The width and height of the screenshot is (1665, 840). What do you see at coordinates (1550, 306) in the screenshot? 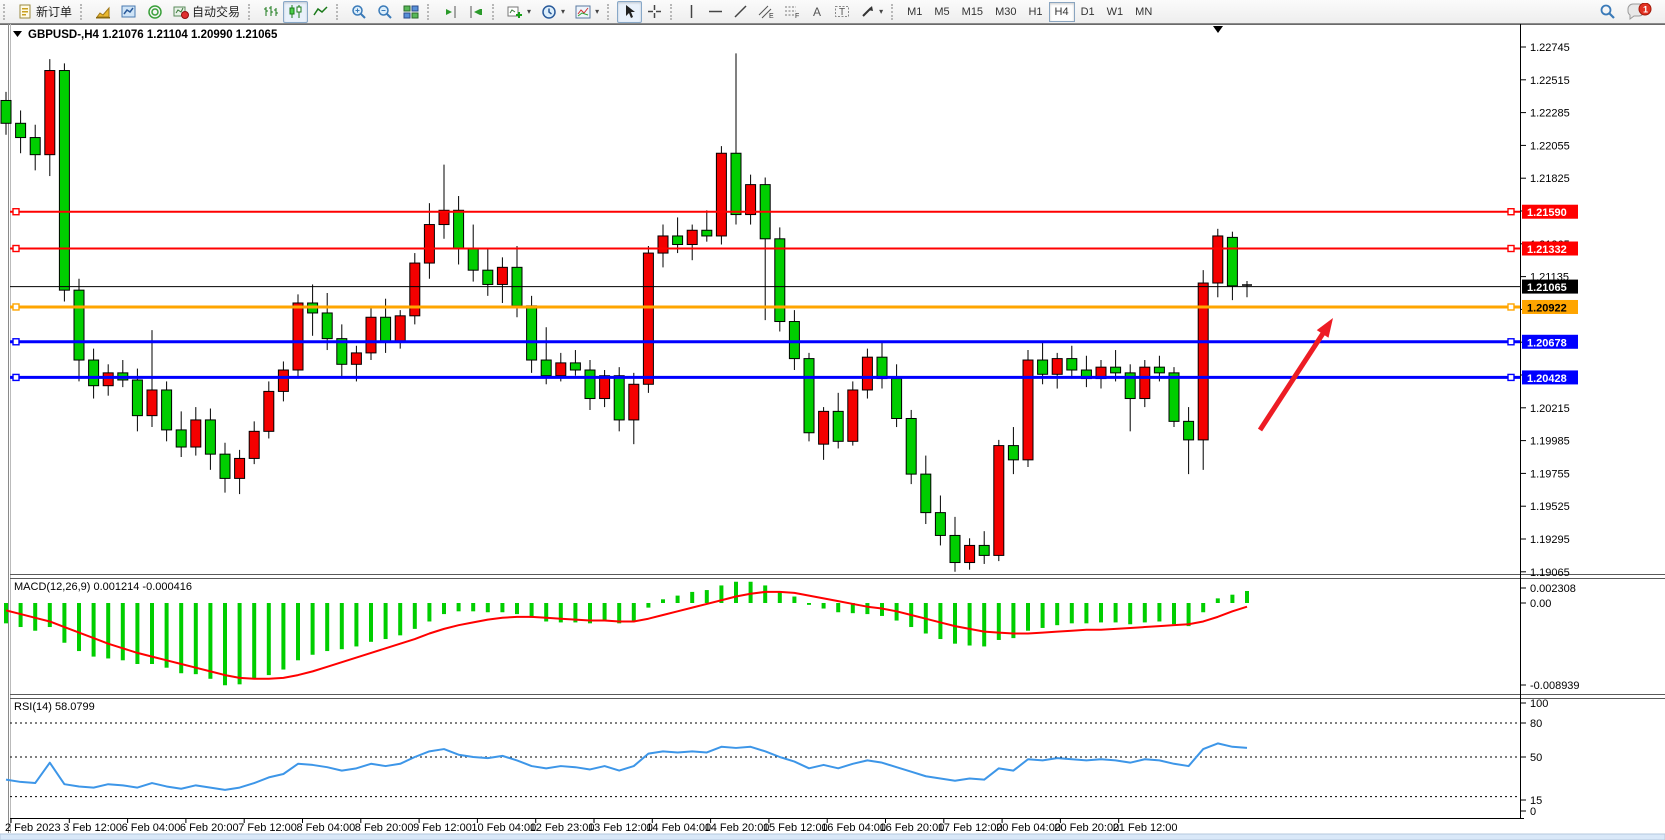
I see `price-badge: 1.20922` at bounding box center [1550, 306].